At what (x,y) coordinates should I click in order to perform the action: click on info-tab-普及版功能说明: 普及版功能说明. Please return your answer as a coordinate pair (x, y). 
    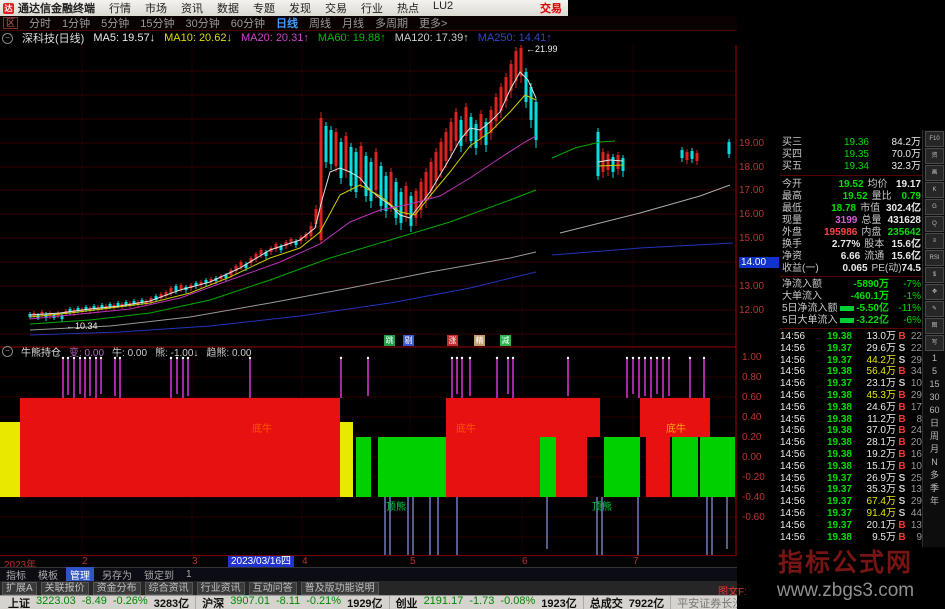
    Looking at the image, I should click on (339, 588).